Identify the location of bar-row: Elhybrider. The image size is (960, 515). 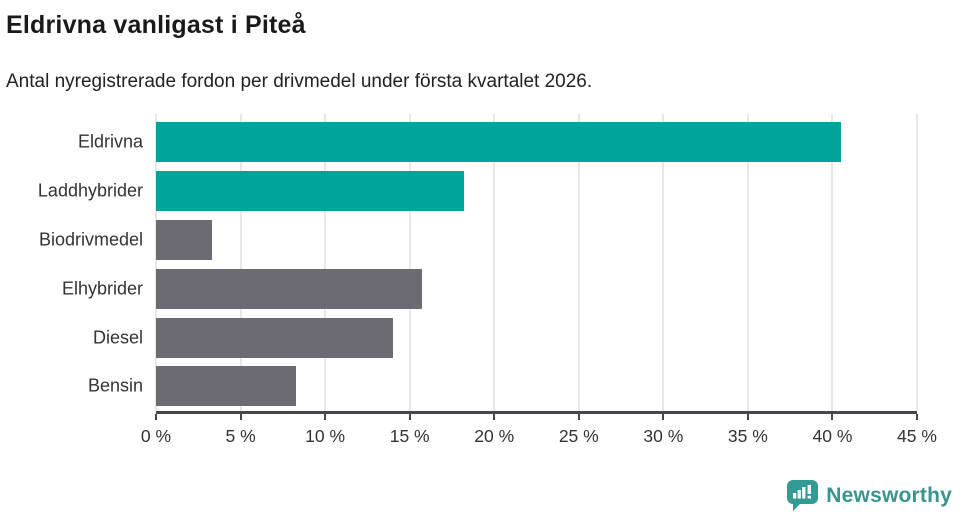
(489, 288).